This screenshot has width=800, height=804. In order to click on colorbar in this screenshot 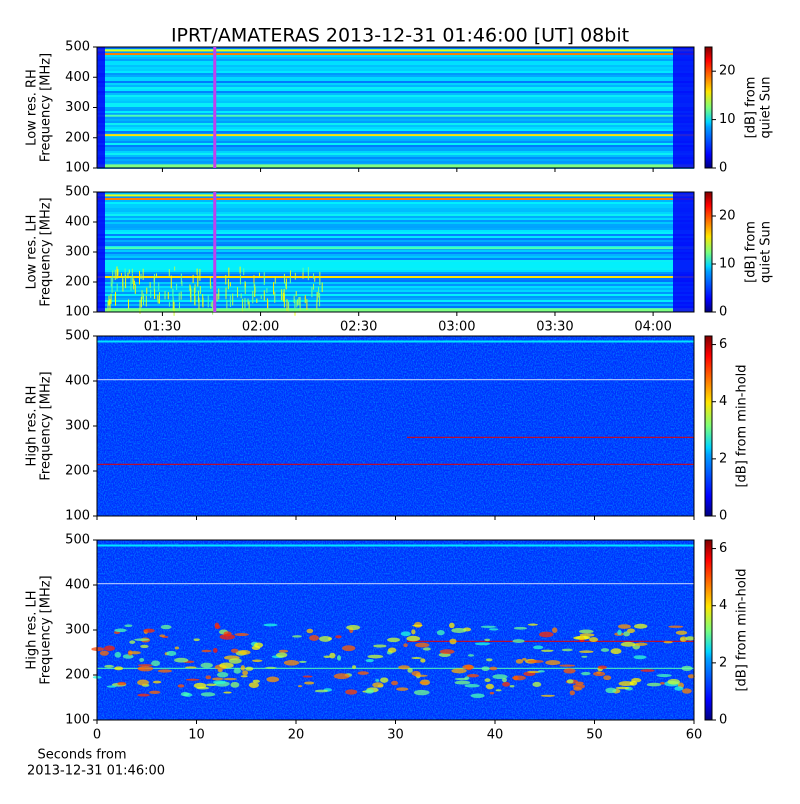, I will do `click(708, 252)`.